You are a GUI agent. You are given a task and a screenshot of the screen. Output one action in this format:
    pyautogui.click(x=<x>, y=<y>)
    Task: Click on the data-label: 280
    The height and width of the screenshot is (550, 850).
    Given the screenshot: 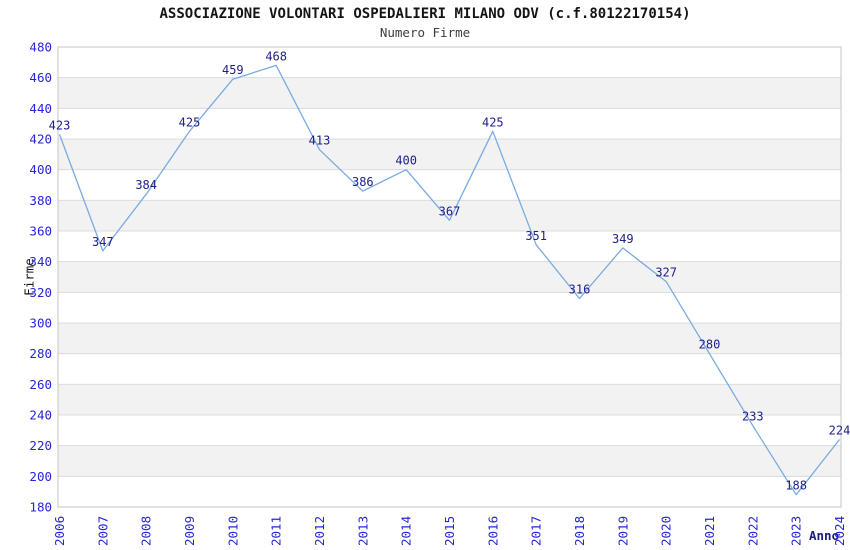 What is the action you would take?
    pyautogui.click(x=710, y=345)
    